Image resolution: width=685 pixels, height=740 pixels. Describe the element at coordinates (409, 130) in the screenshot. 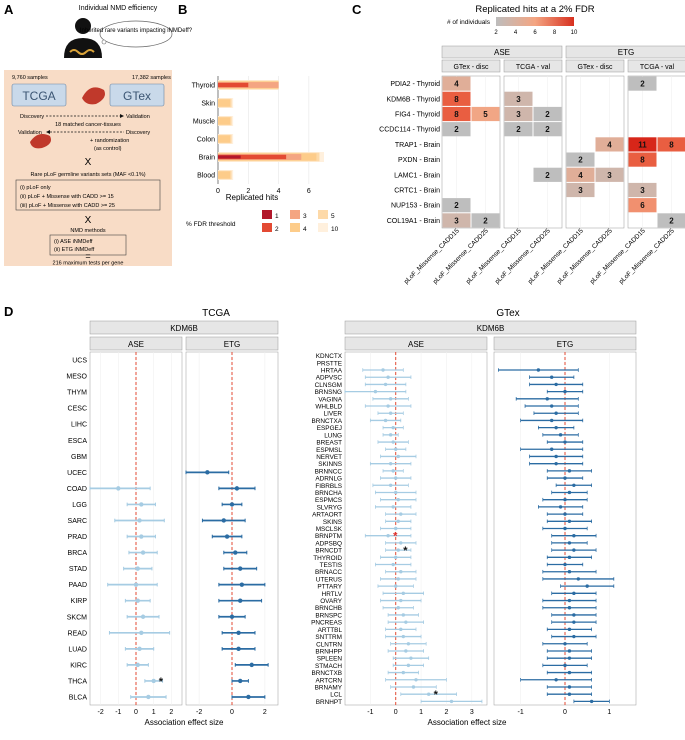

I see `row-label: CCDC114 - Thyroid` at that location.